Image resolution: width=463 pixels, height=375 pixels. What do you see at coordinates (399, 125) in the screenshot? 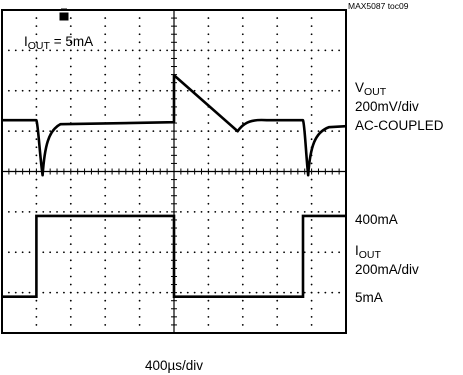
I see `vout-coupling: AC-COUPLED` at bounding box center [399, 125].